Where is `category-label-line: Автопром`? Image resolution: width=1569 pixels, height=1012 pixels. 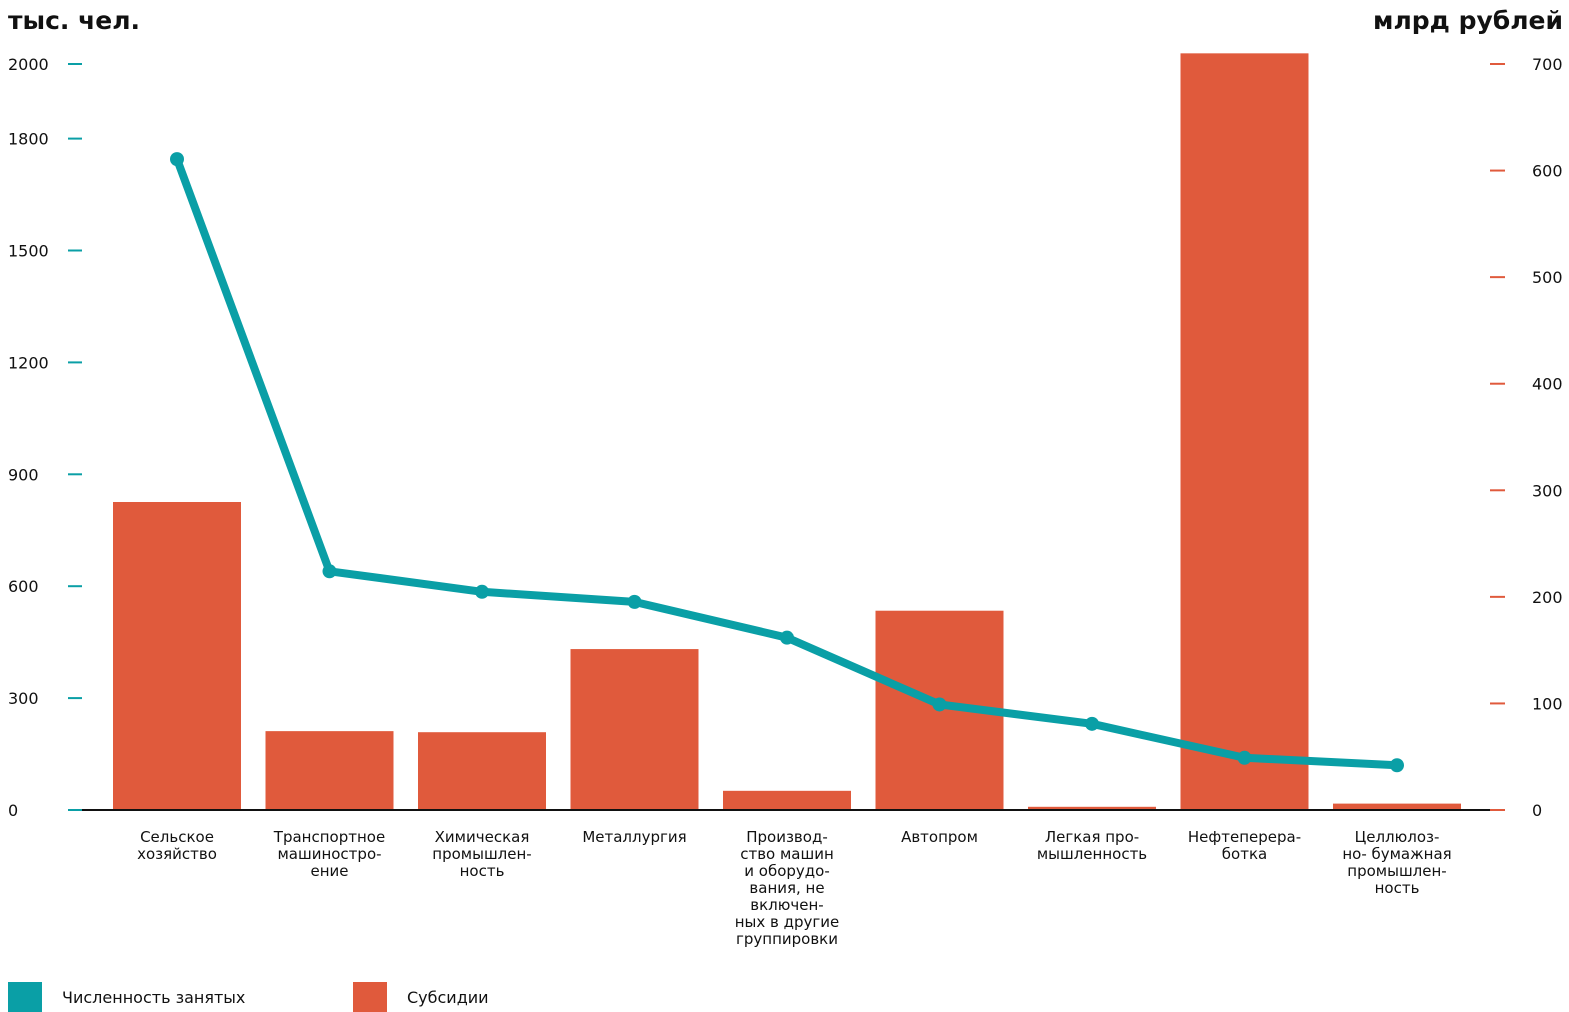 category-label-line: Автопром is located at coordinates (939, 837).